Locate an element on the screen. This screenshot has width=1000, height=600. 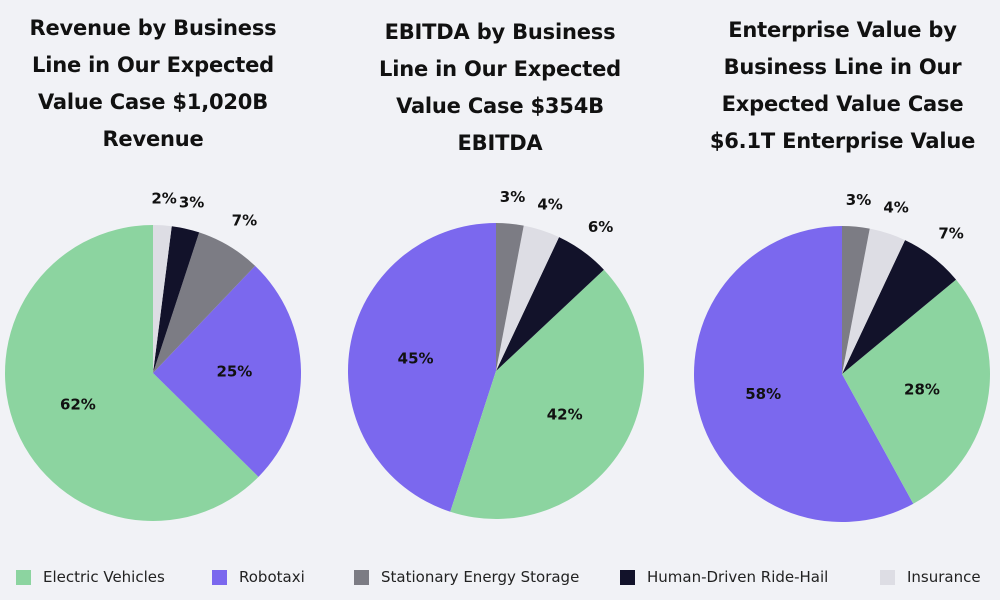
title-line: $6.1T Enterprise Value is located at coordinates (842, 141).